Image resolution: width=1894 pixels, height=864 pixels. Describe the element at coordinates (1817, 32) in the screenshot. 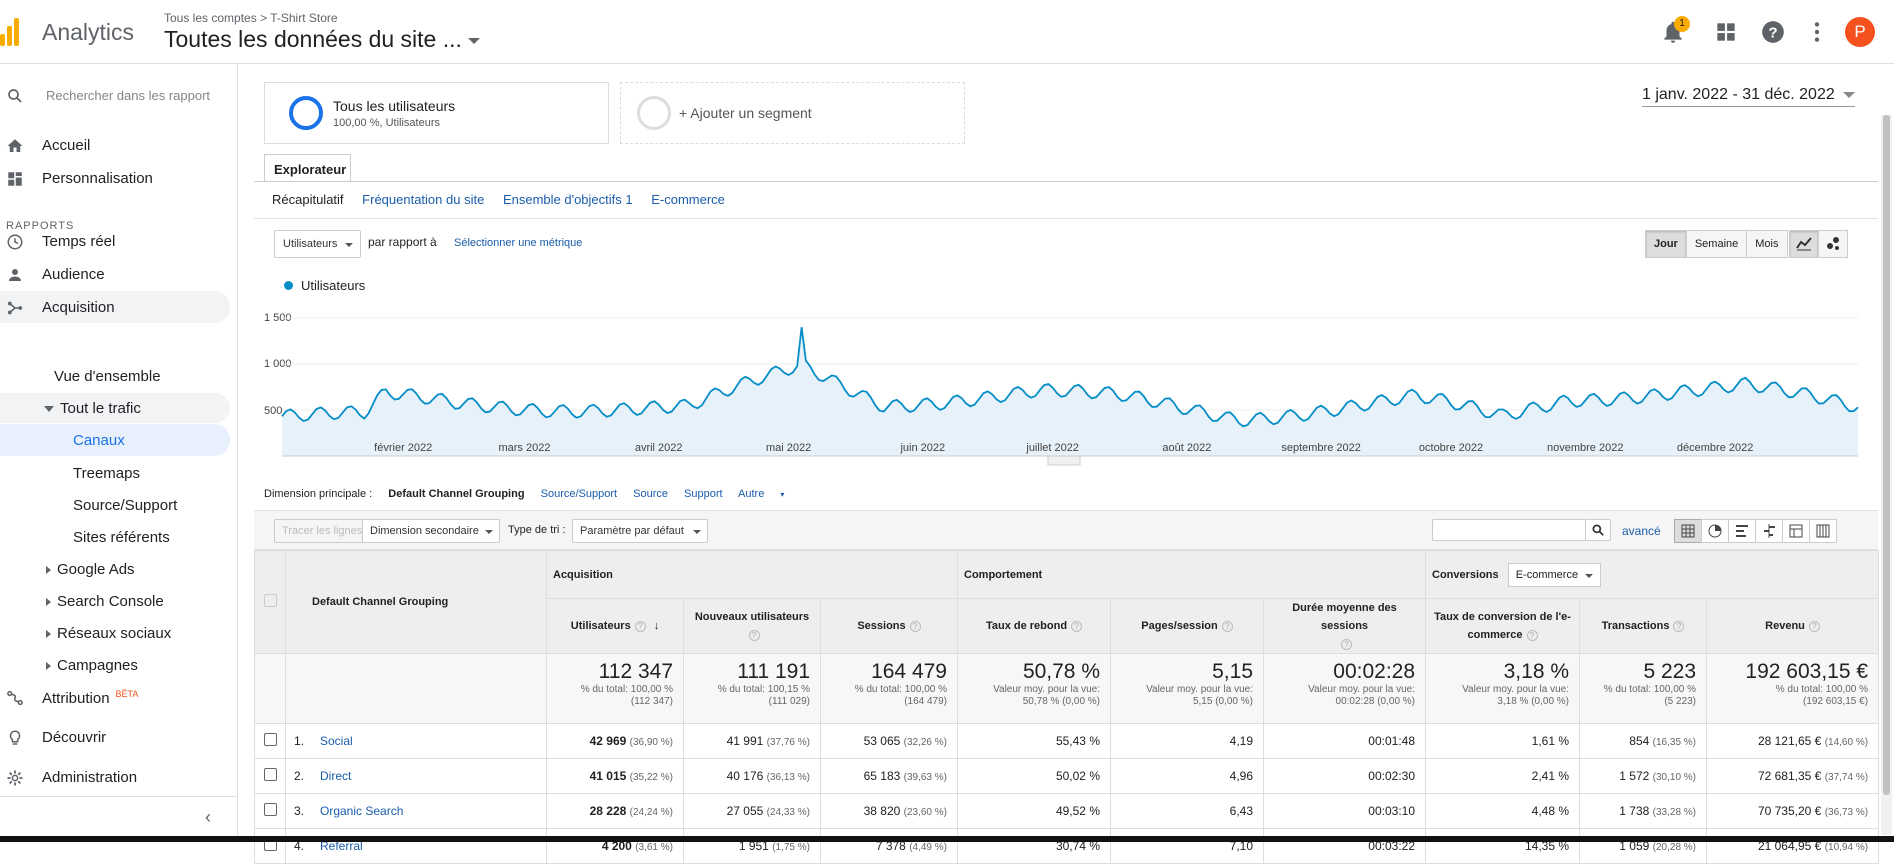

I see `more-vert-icon` at that location.